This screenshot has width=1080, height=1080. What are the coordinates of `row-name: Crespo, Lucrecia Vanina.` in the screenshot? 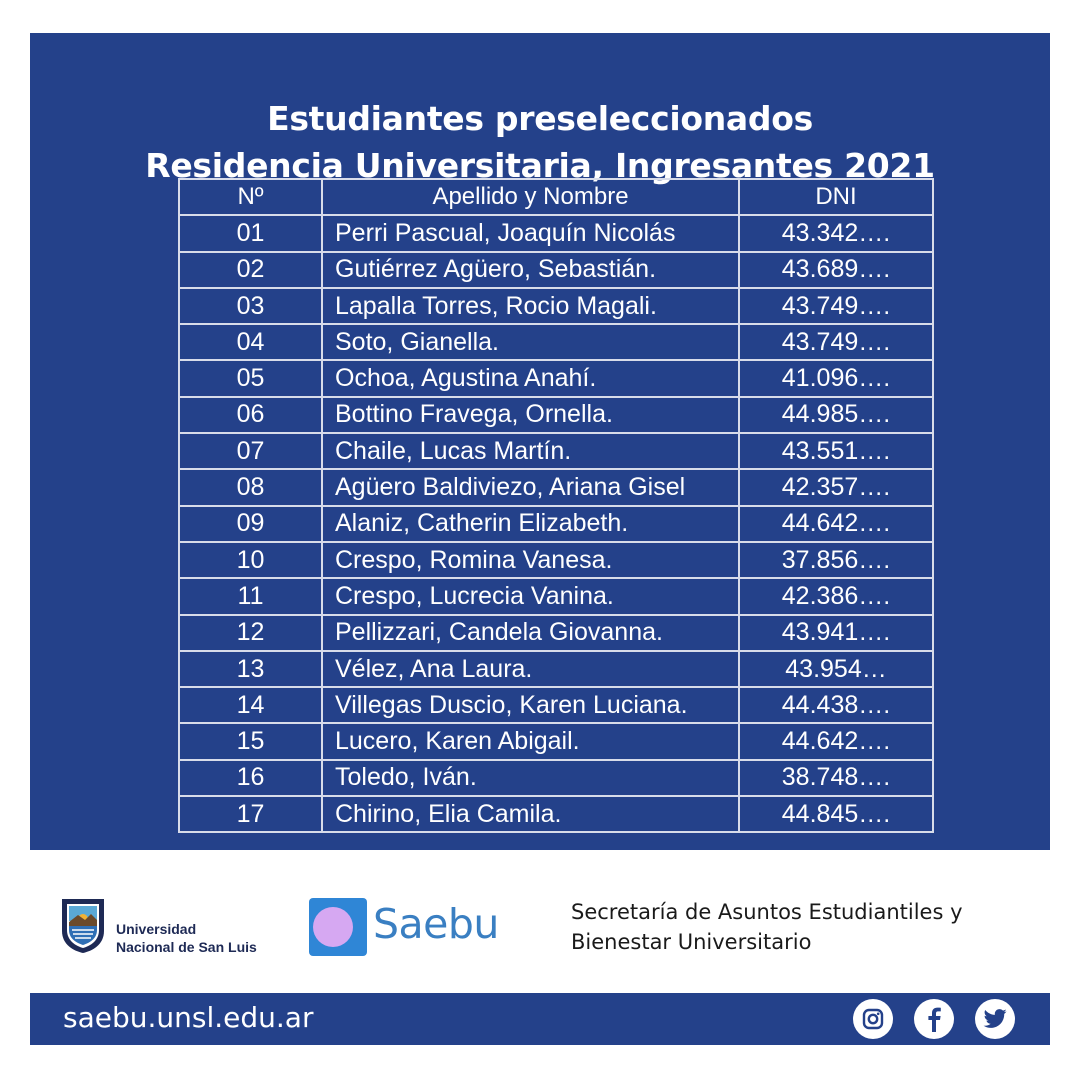 It's located at (530, 596).